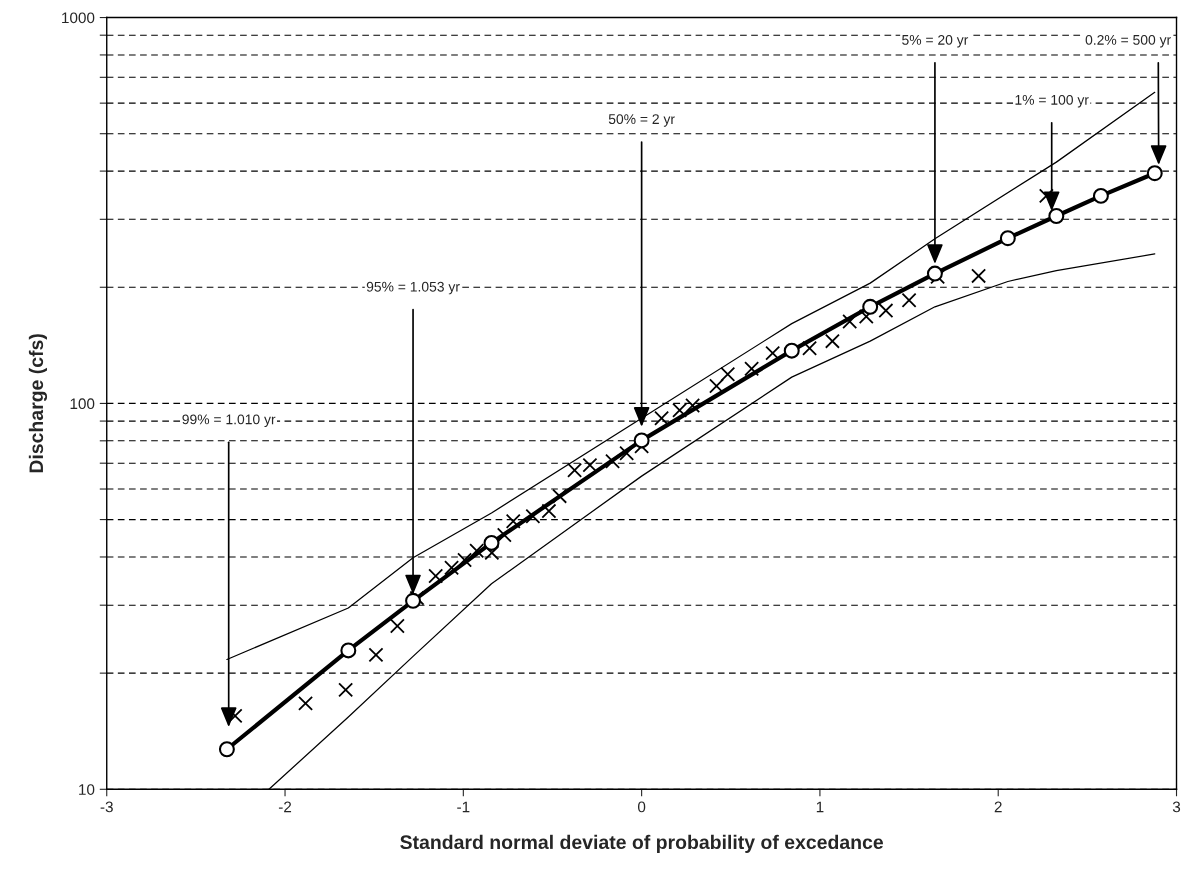  What do you see at coordinates (1052, 101) in the screenshot?
I see `annotation: 1% = 100 yr` at bounding box center [1052, 101].